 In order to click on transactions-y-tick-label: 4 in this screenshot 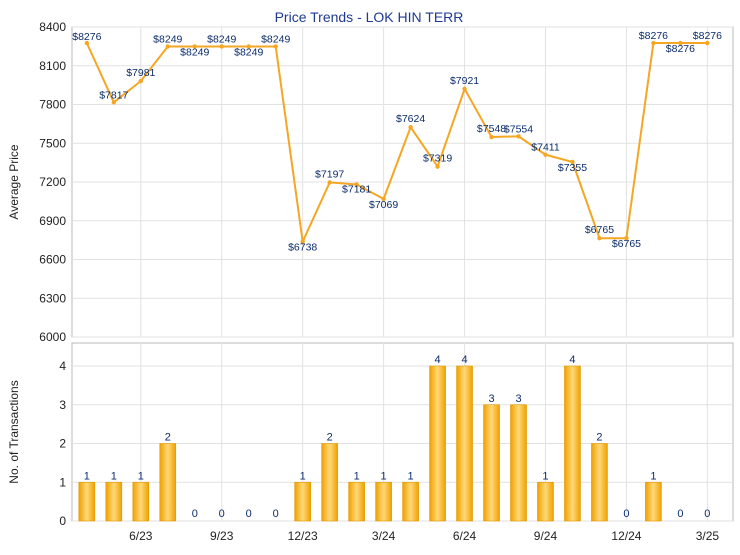, I will do `click(62, 366)`.